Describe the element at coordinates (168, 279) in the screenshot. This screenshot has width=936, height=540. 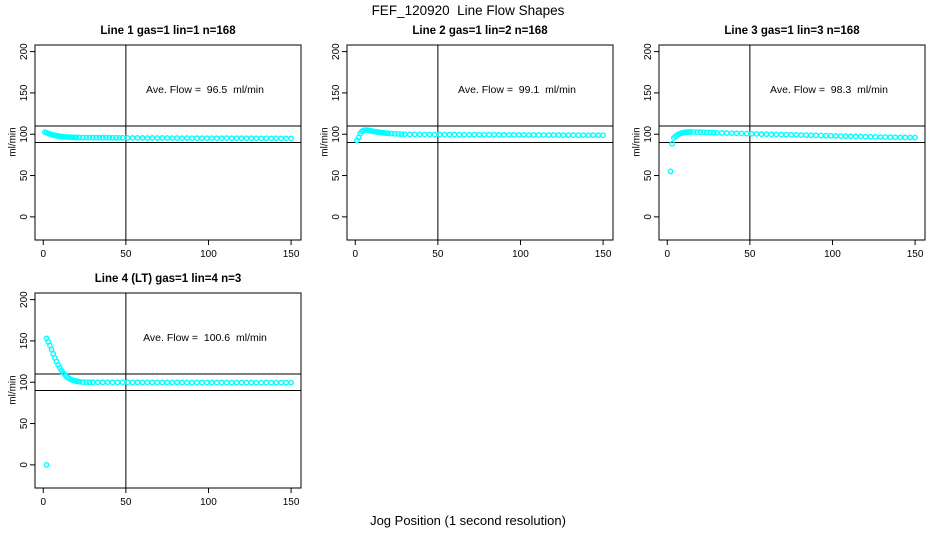
I see `panel-title: Line 4 (LT) gas=1 lin=4 n=3` at that location.